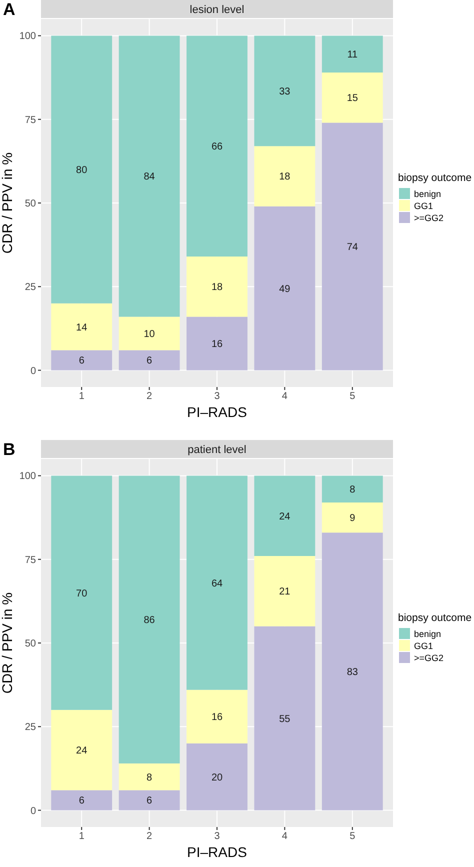 This screenshot has width=474, height=867. I want to click on data-label: 33, so click(285, 92).